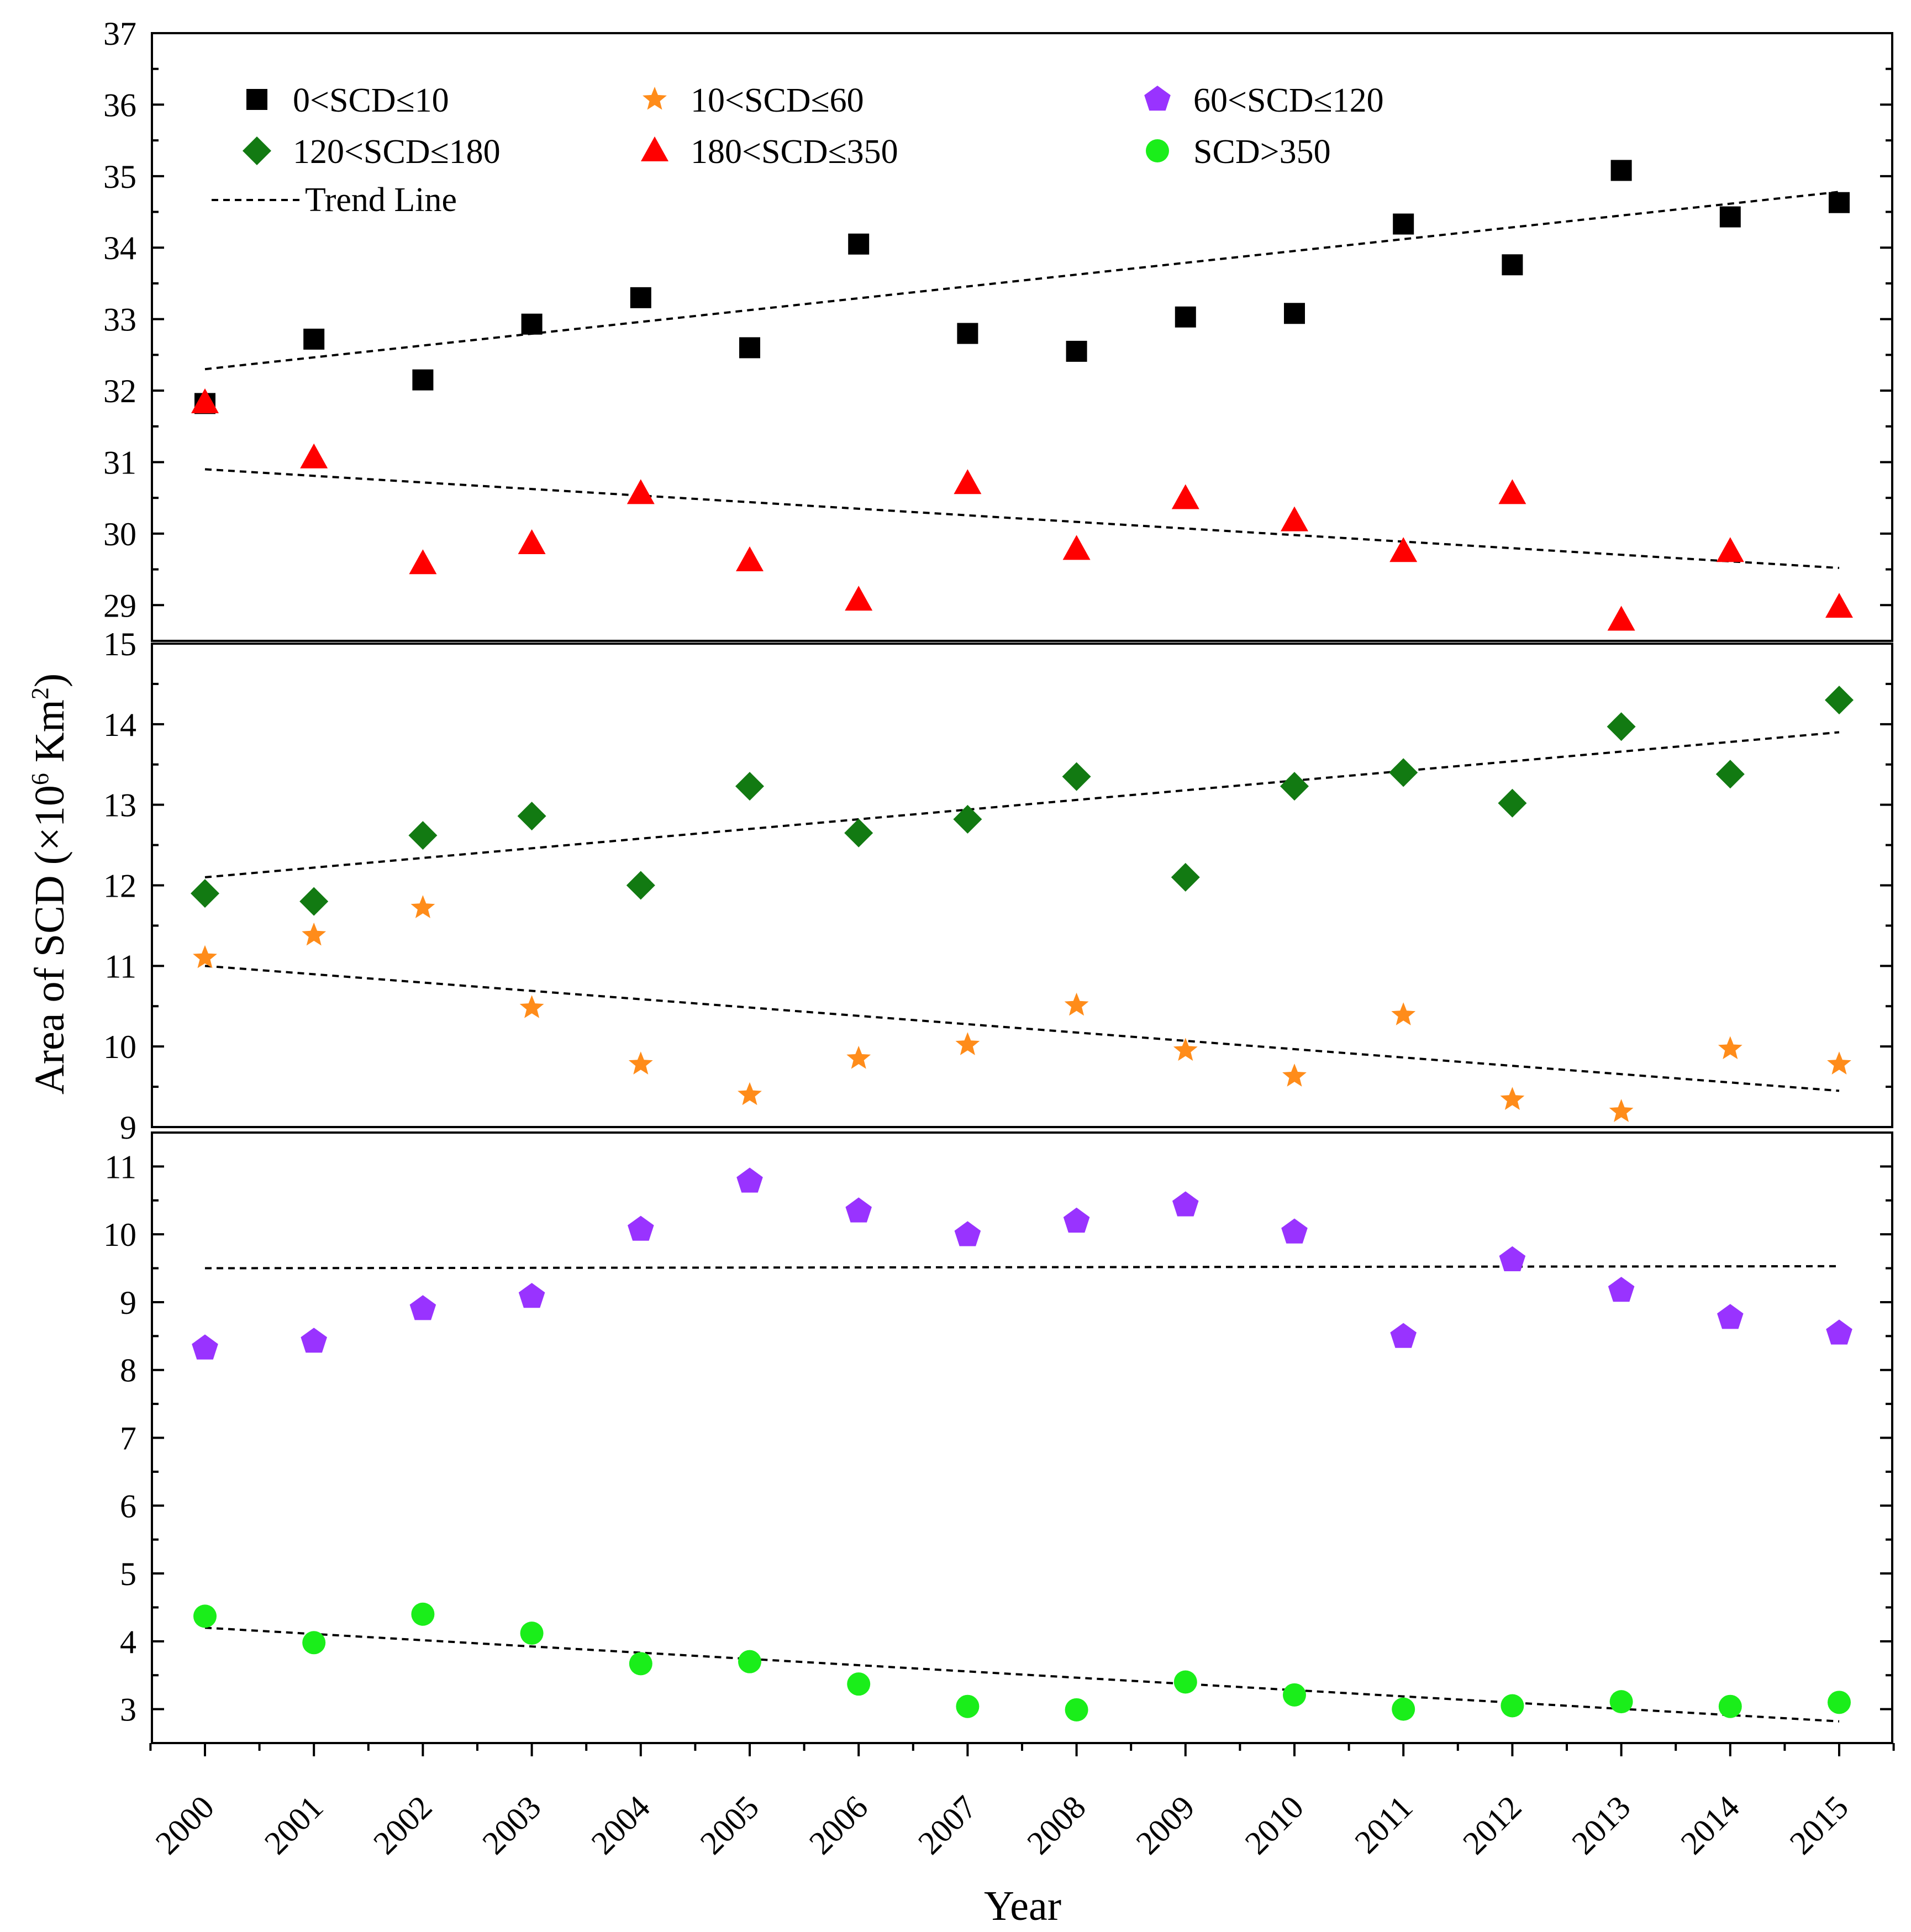  Describe the element at coordinates (423, 380) in the screenshot. I see `data-point-s1-2002` at that location.